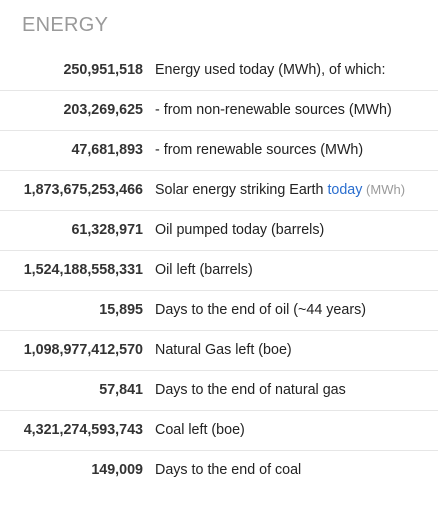 The width and height of the screenshot is (438, 509). I want to click on stat-row-days-to-end-of-natural-gas: 57,841 Days to the end of natural gas, so click(219, 390).